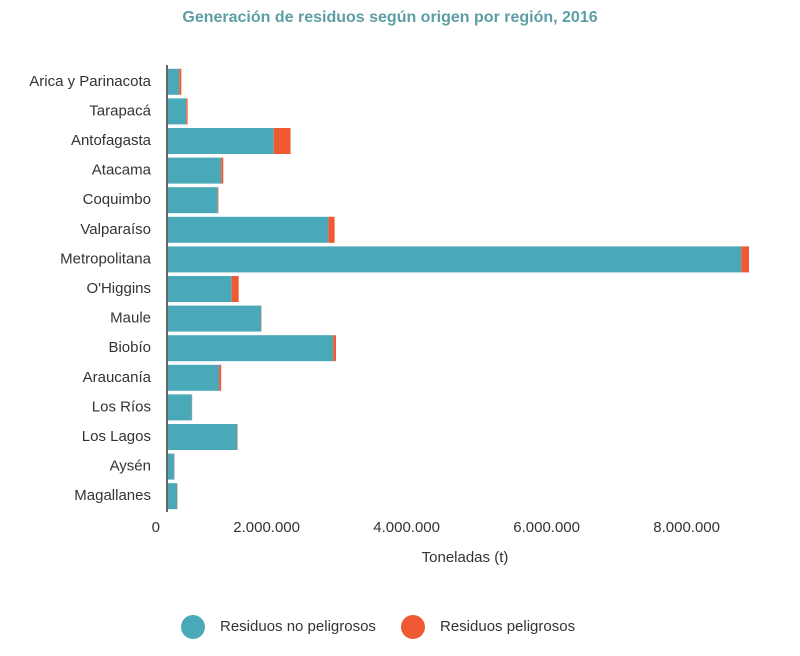  I want to click on x-tick-label: 8.000.000, so click(686, 527).